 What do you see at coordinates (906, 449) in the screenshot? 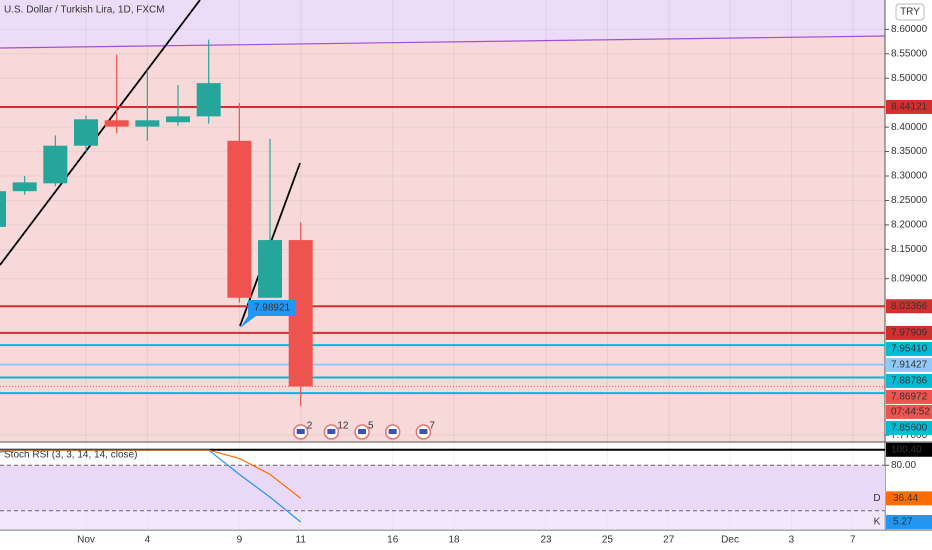
I see `y-tick-label: 100.40` at bounding box center [906, 449].